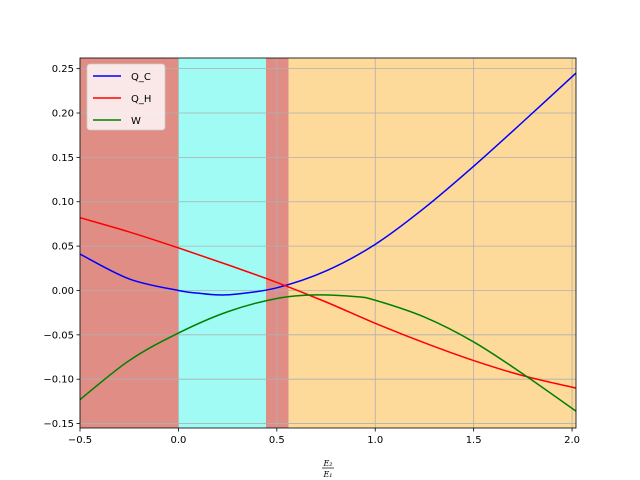  I want to click on y-axis-ticks: −0.15 −0.10 −0.05 0.00 0.05 0.10 0.15 0.20 0.25, so click(61, 247).